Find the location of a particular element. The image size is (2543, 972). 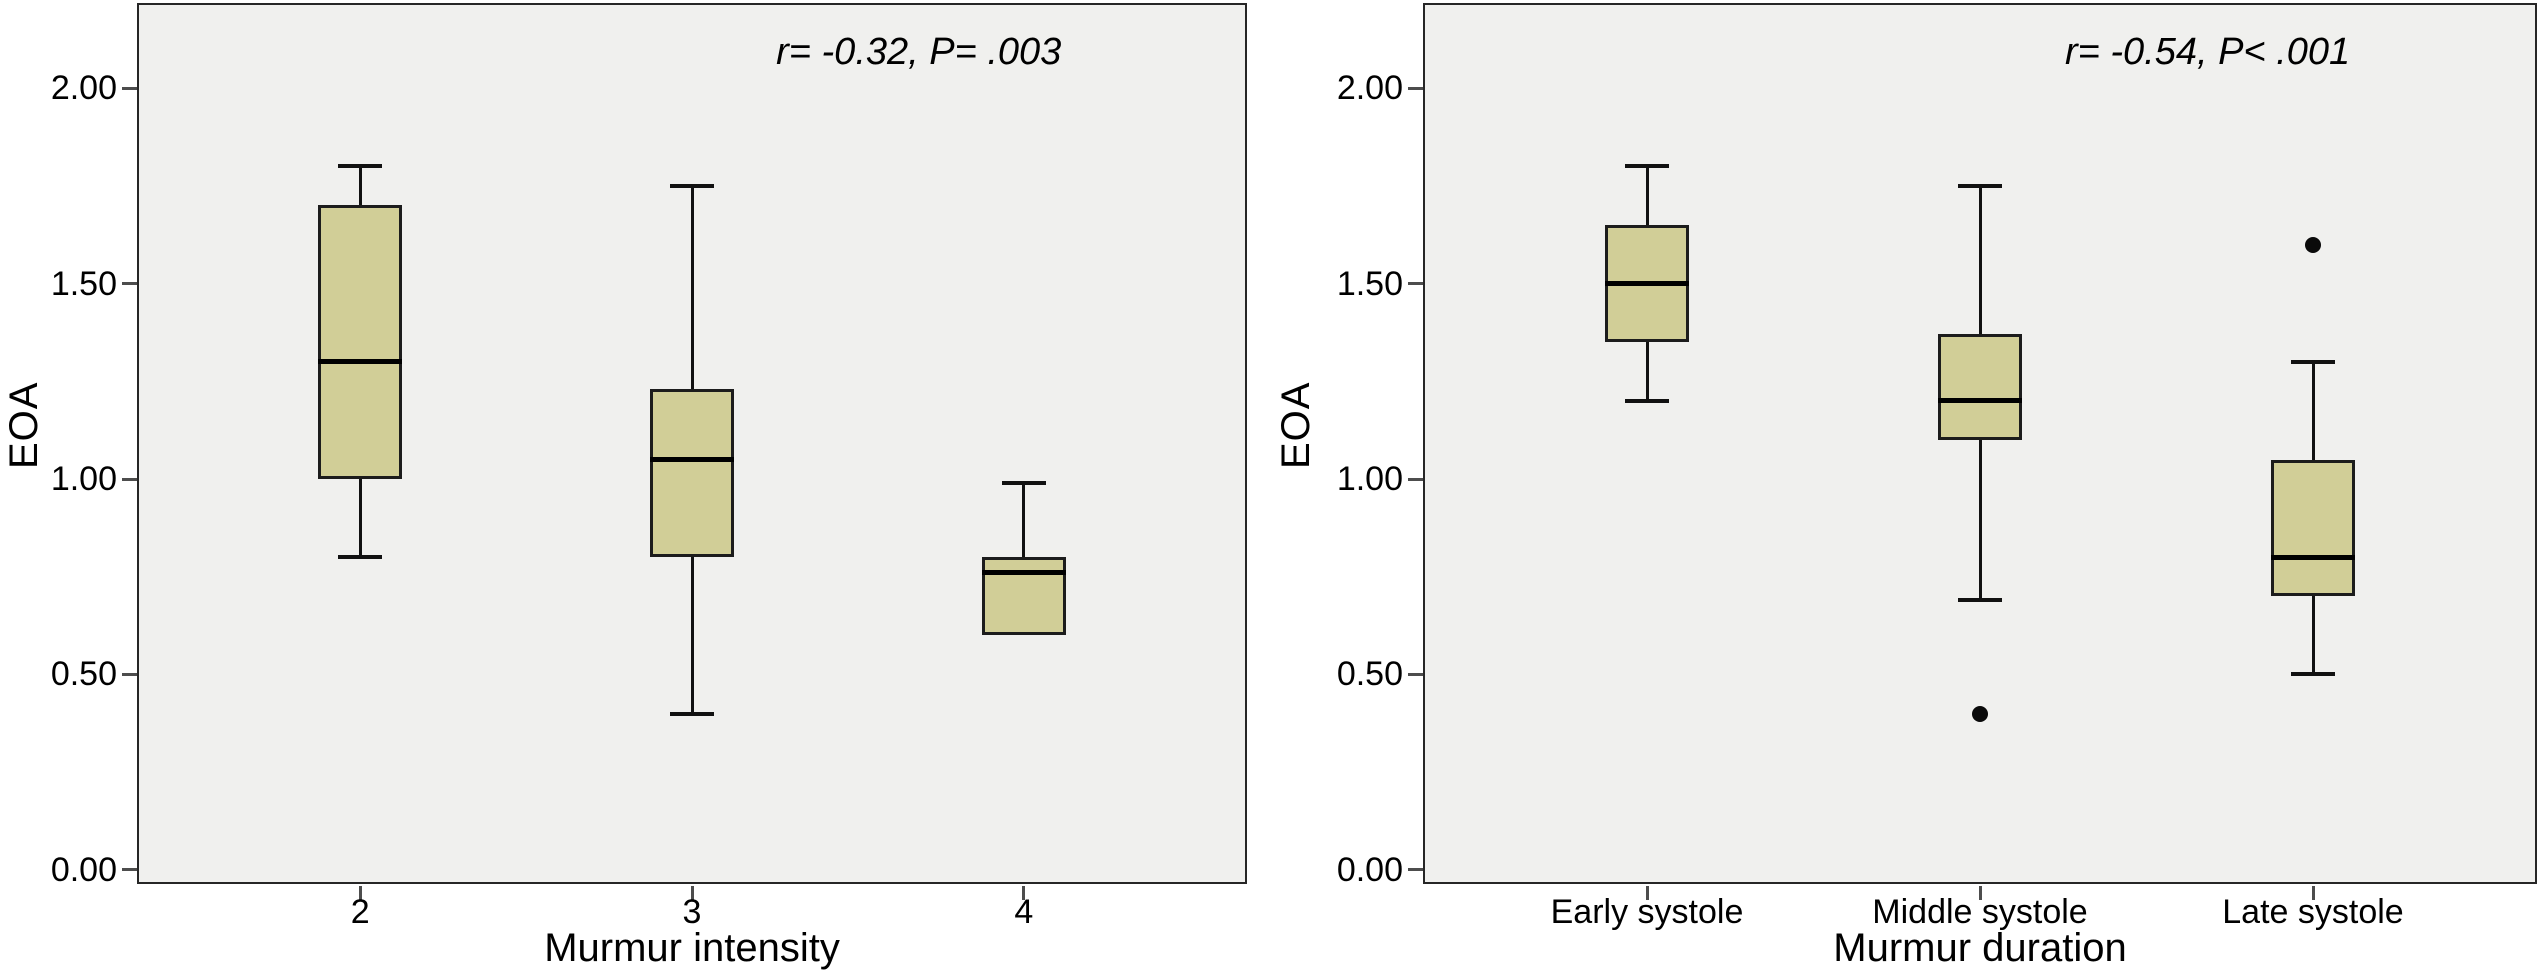

correlation-annotation: r= -0.32, P= .003 is located at coordinates (919, 52).